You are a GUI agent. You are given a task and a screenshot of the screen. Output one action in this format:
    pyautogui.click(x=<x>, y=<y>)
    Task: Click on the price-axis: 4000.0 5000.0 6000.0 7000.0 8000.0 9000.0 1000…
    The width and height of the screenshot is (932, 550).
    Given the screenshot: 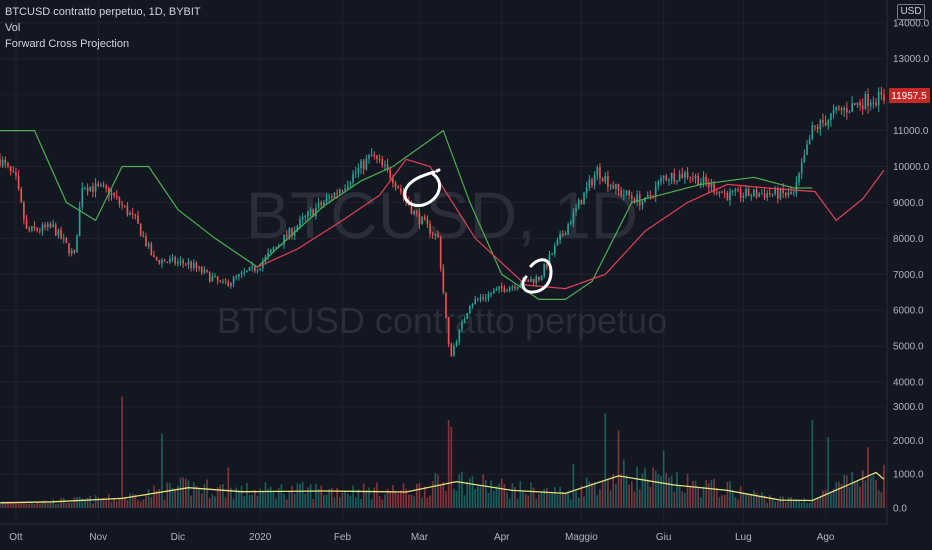 What is the action you would take?
    pyautogui.click(x=909, y=262)
    